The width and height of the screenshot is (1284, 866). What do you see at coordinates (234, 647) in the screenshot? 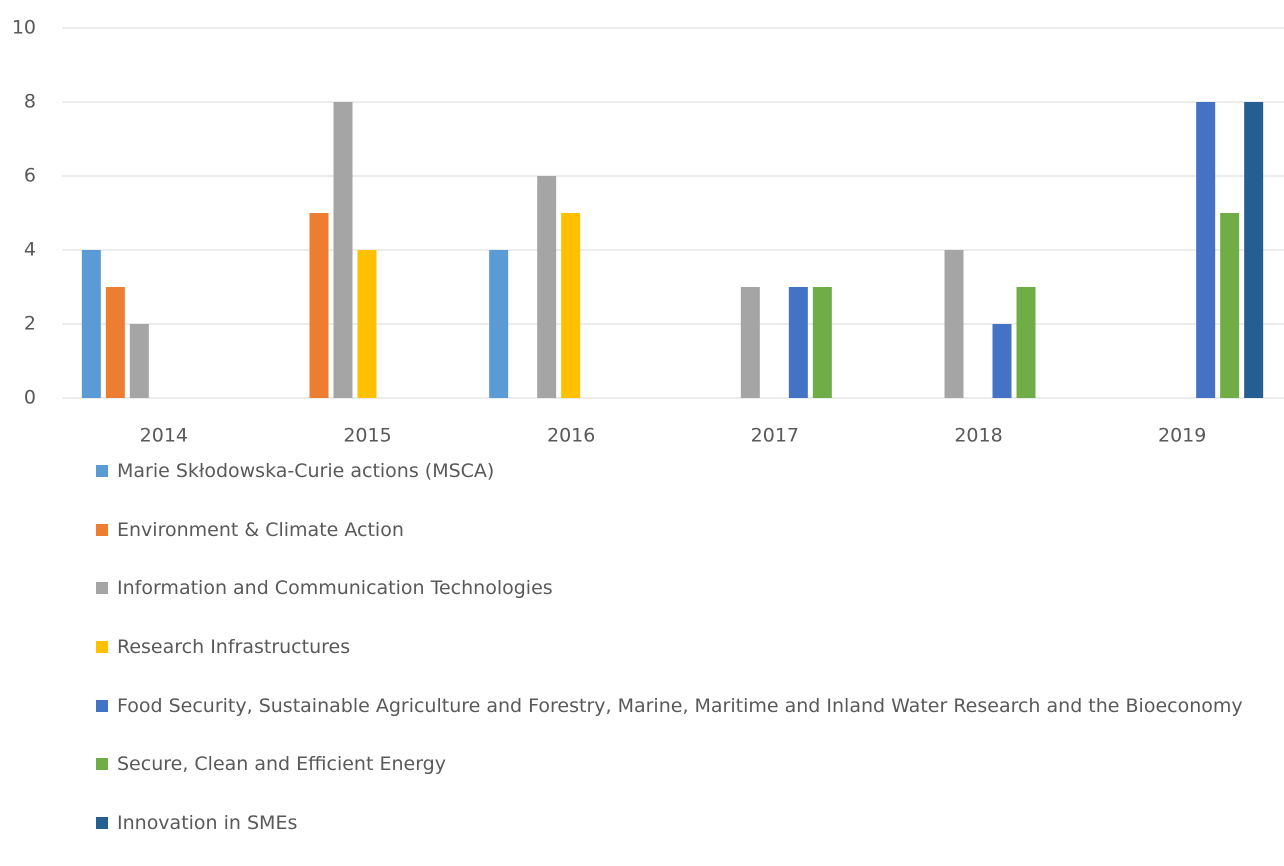
I see `legend-label: Research Infrastructures` at bounding box center [234, 647].